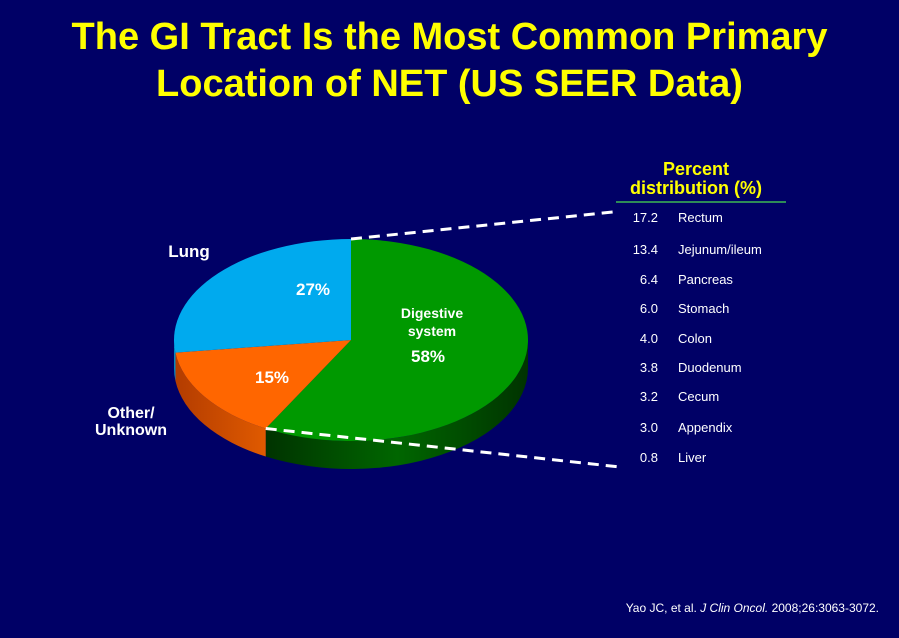 This screenshot has width=899, height=638. I want to click on other-outside-label-line1: Other/, so click(131, 413).